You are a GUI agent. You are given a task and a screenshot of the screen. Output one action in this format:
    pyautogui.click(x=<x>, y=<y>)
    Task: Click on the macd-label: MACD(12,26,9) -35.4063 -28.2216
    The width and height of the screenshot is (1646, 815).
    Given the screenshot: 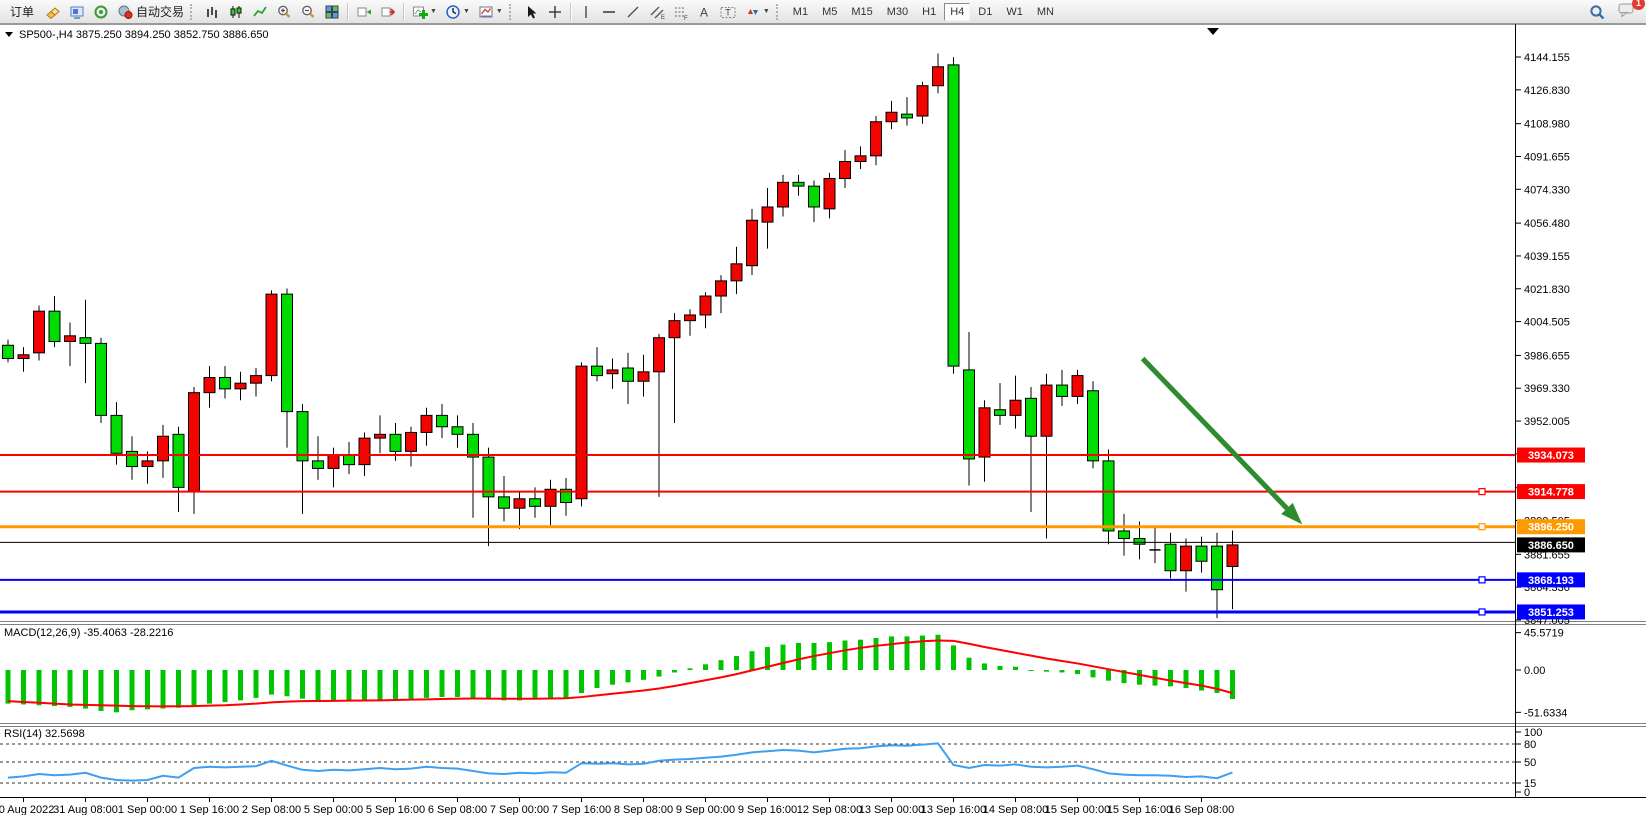 What is the action you would take?
    pyautogui.click(x=88, y=633)
    